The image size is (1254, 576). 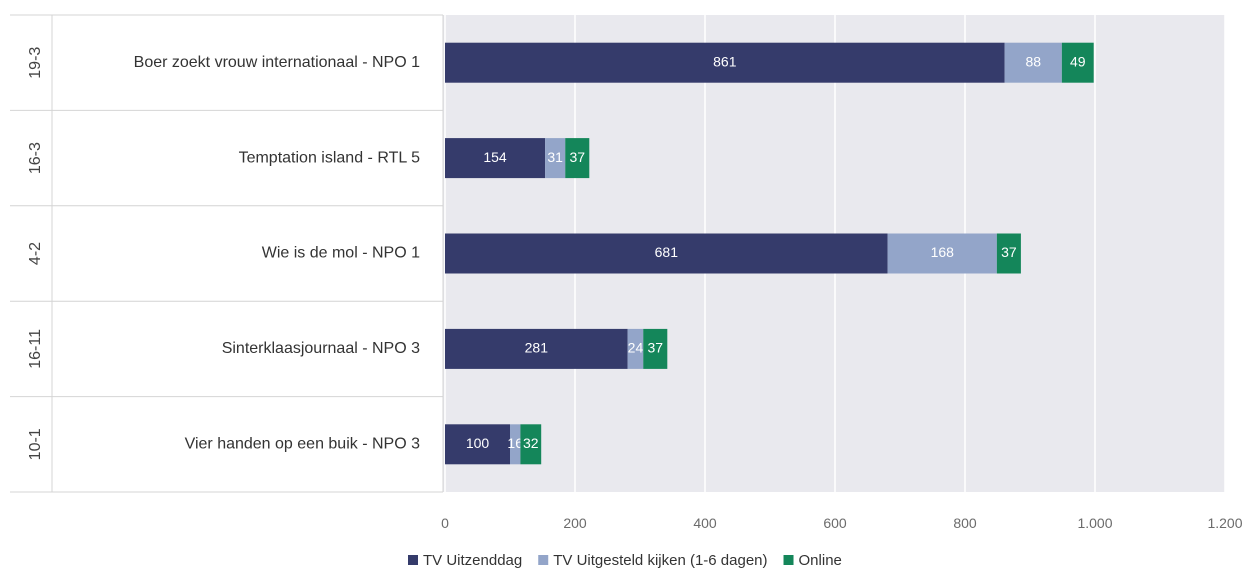 I want to click on data-label: 681, so click(x=667, y=252).